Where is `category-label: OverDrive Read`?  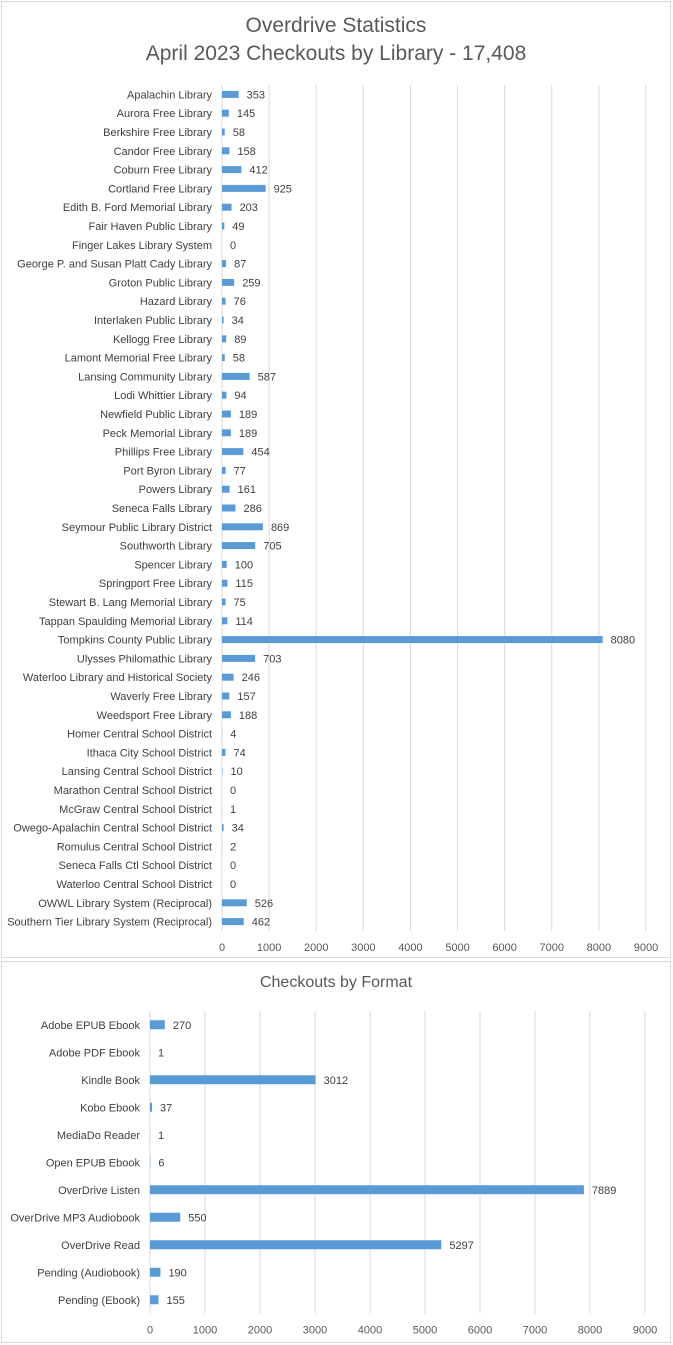
category-label: OverDrive Read is located at coordinates (100, 1246).